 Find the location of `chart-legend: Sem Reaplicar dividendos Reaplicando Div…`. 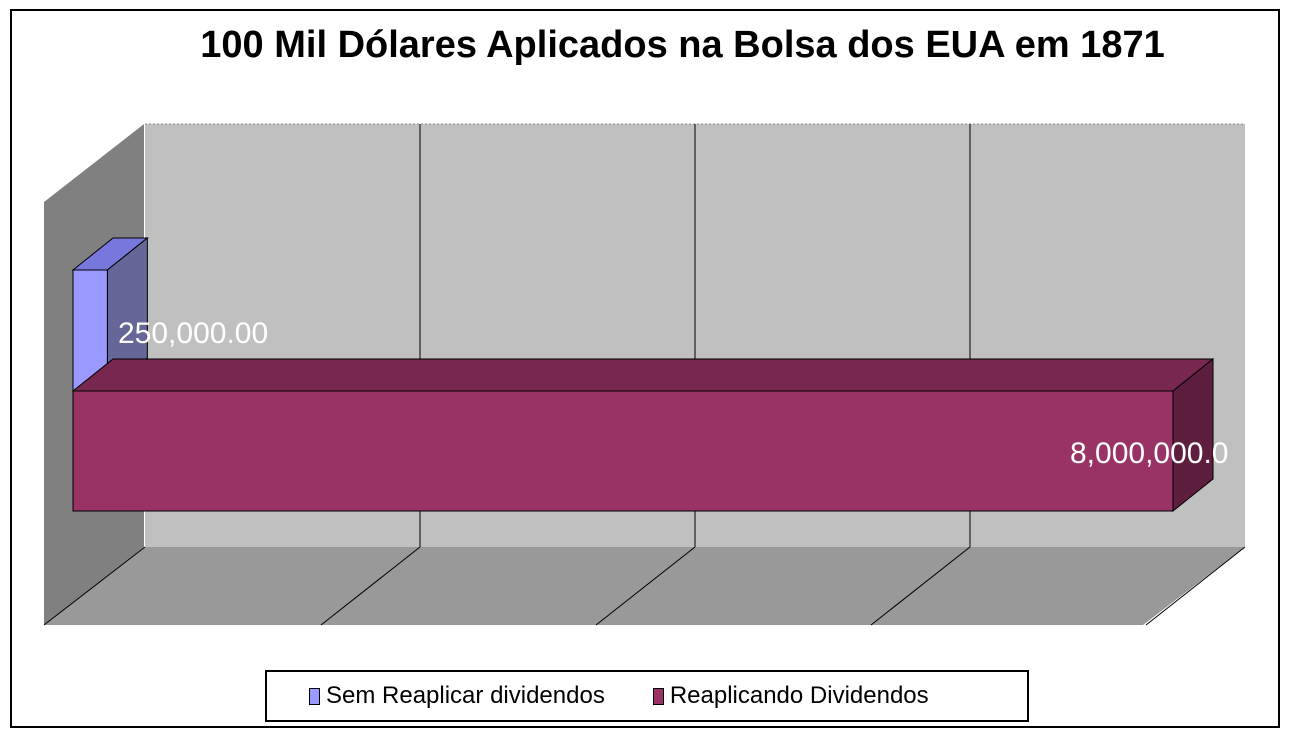

chart-legend: Sem Reaplicar dividendos Reaplicando Div… is located at coordinates (647, 696).